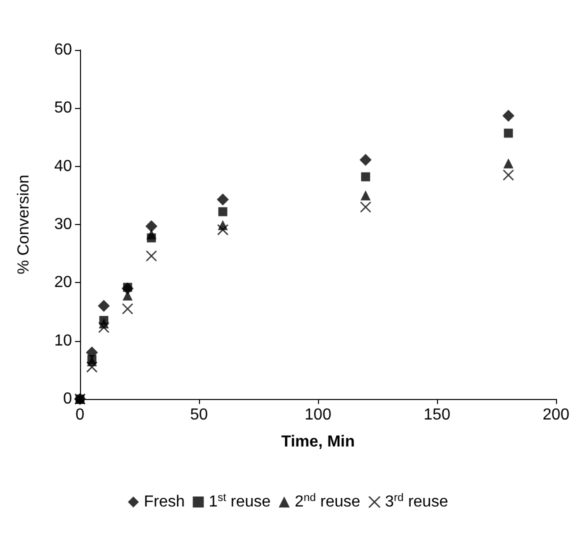 Image resolution: width=576 pixels, height=535 pixels. I want to click on y-tick-label: 60, so click(63, 50).